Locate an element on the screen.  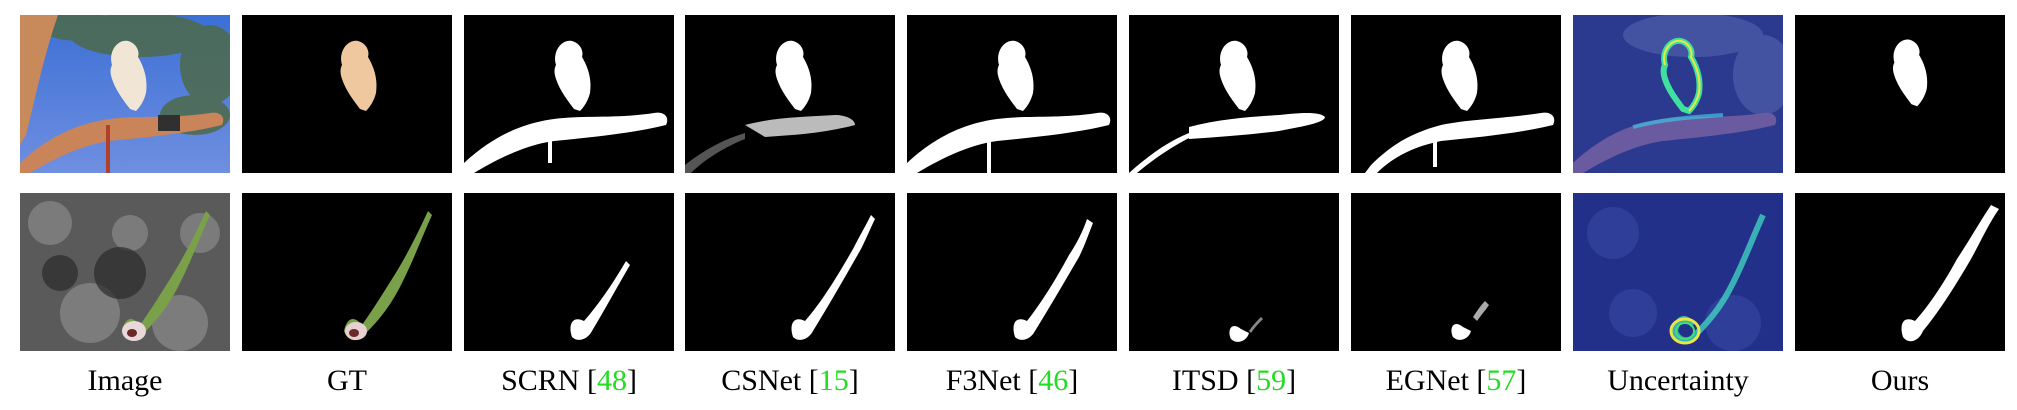
caption-image: Image is located at coordinates (125, 381).